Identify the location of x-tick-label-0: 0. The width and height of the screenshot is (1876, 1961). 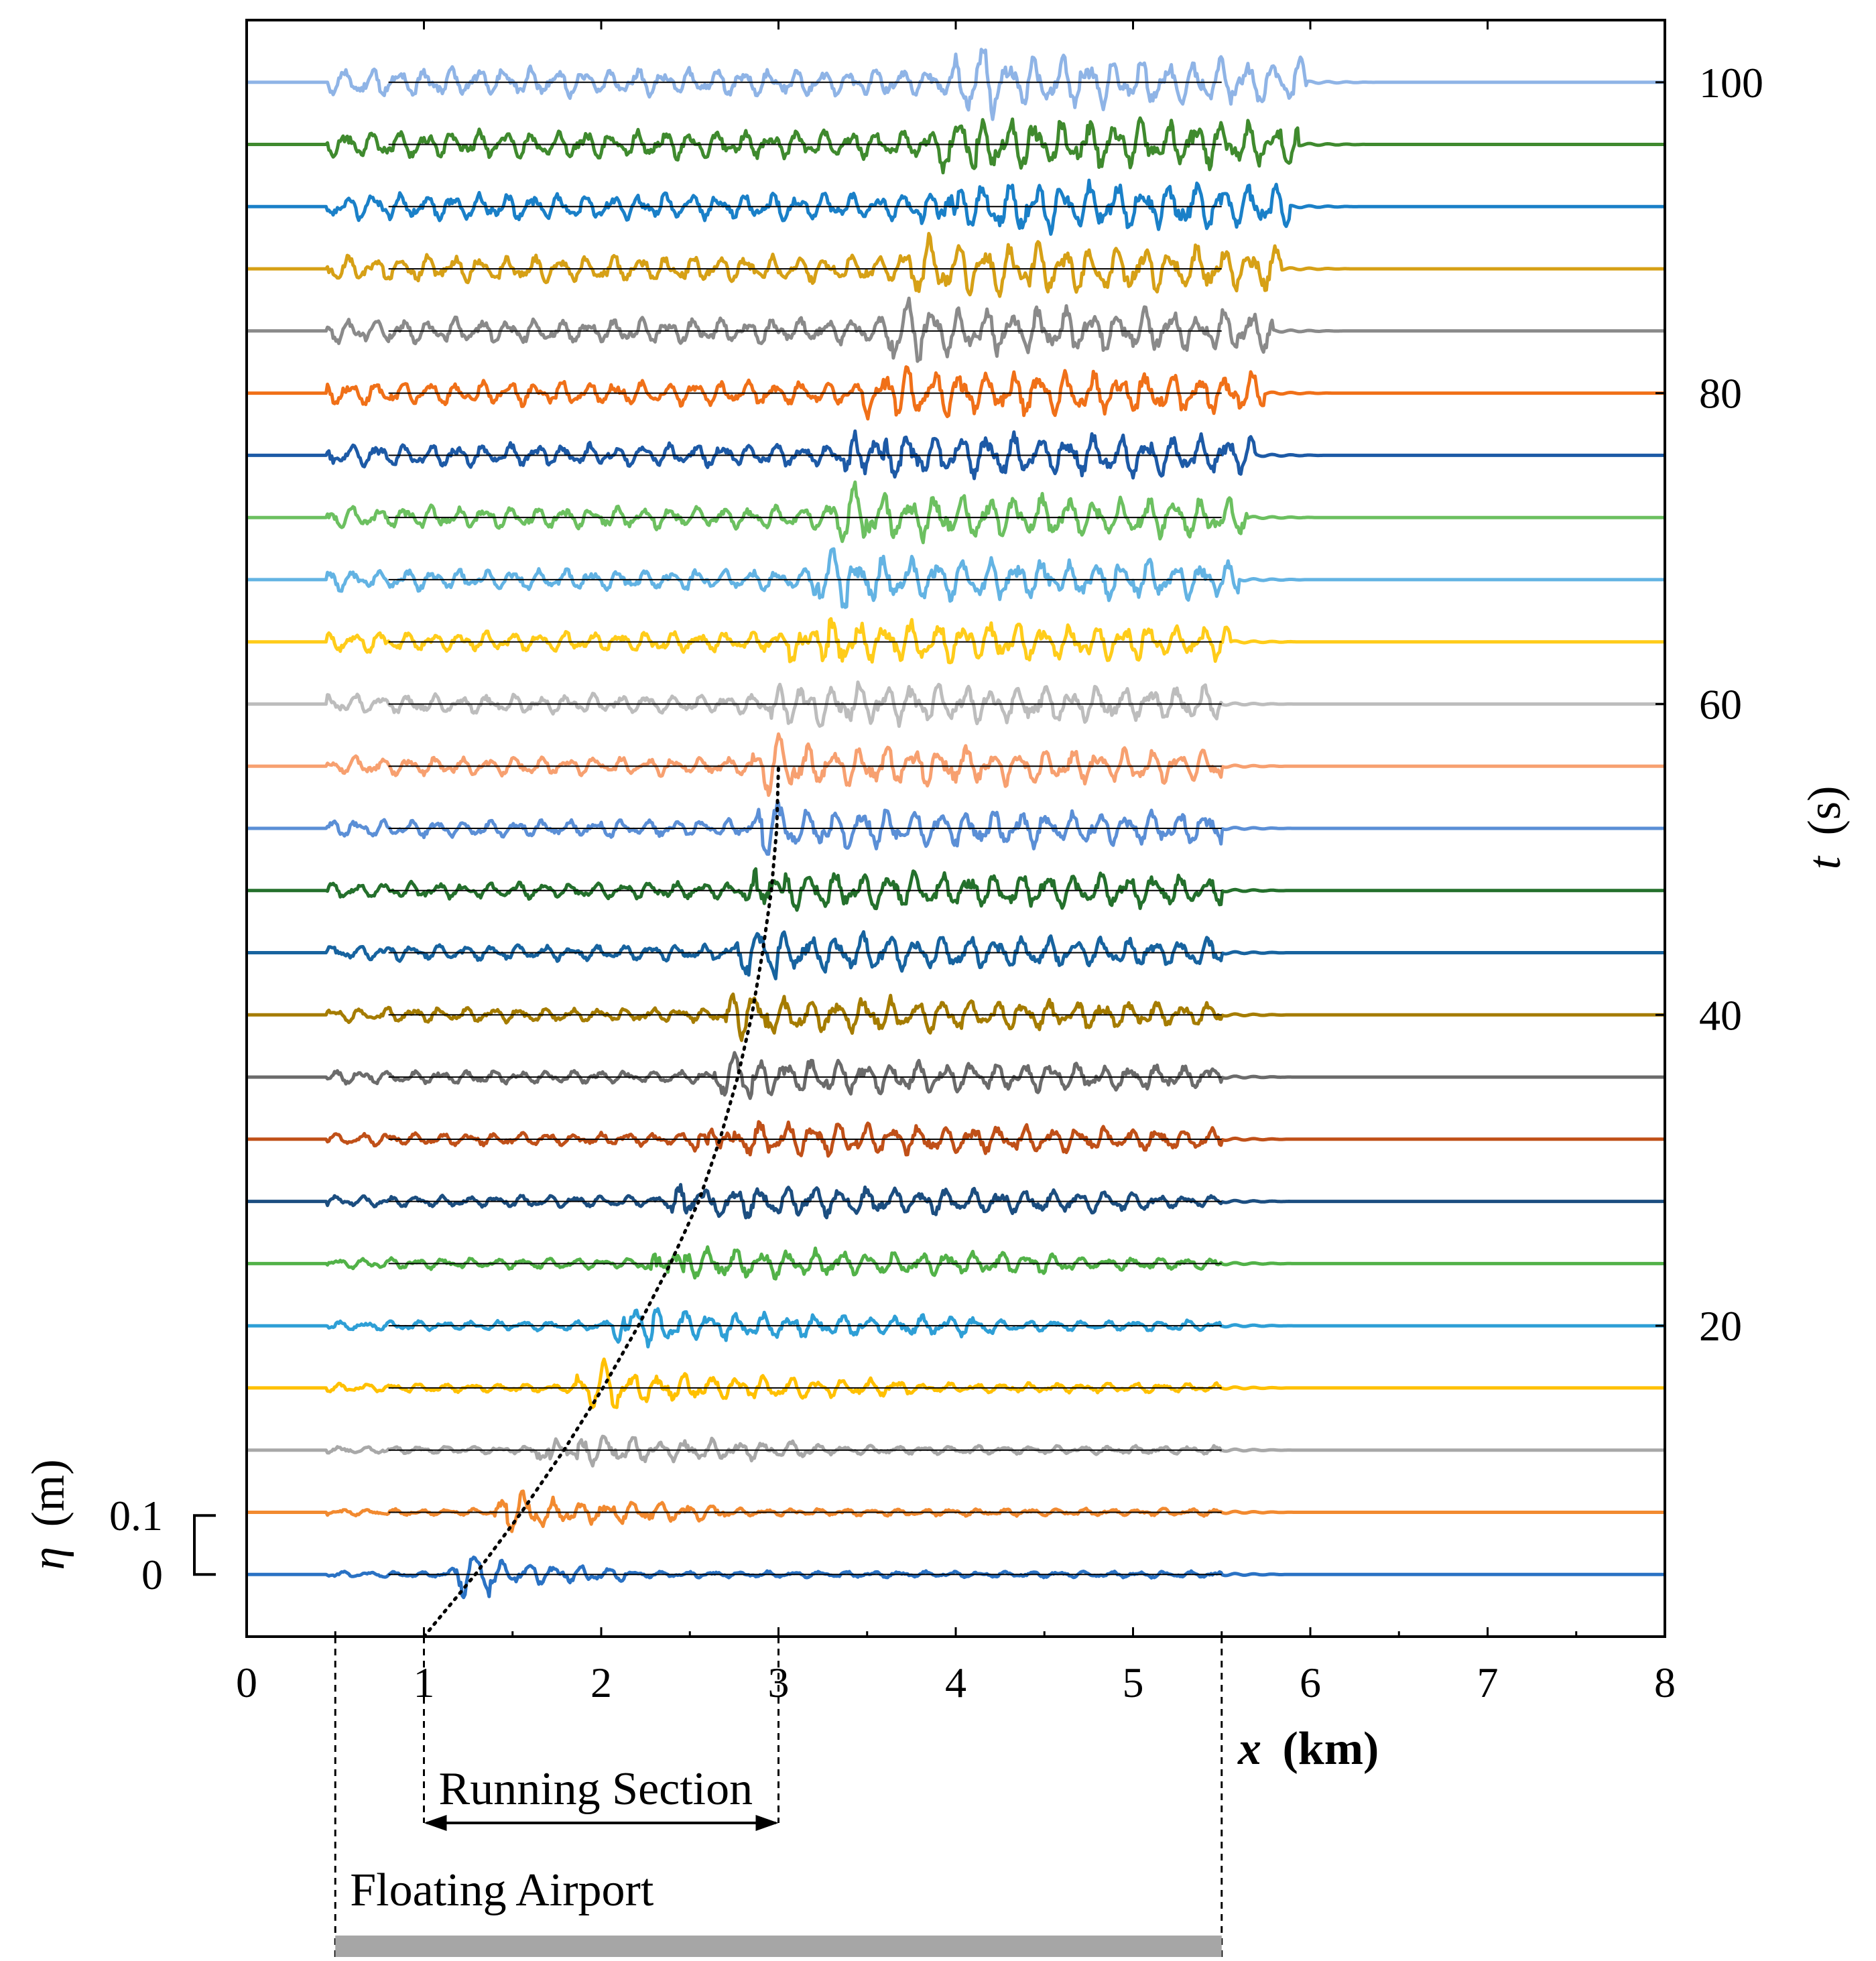
(247, 1683).